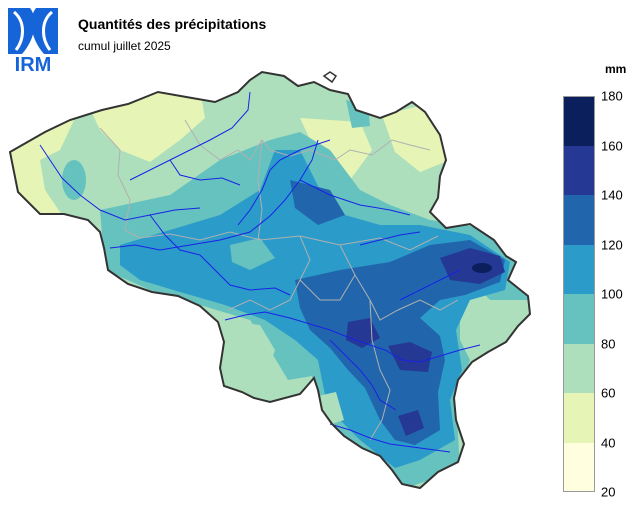 Image resolution: width=640 pixels, height=507 pixels. Describe the element at coordinates (330, 77) in the screenshot. I see `baarle-enclave` at that location.